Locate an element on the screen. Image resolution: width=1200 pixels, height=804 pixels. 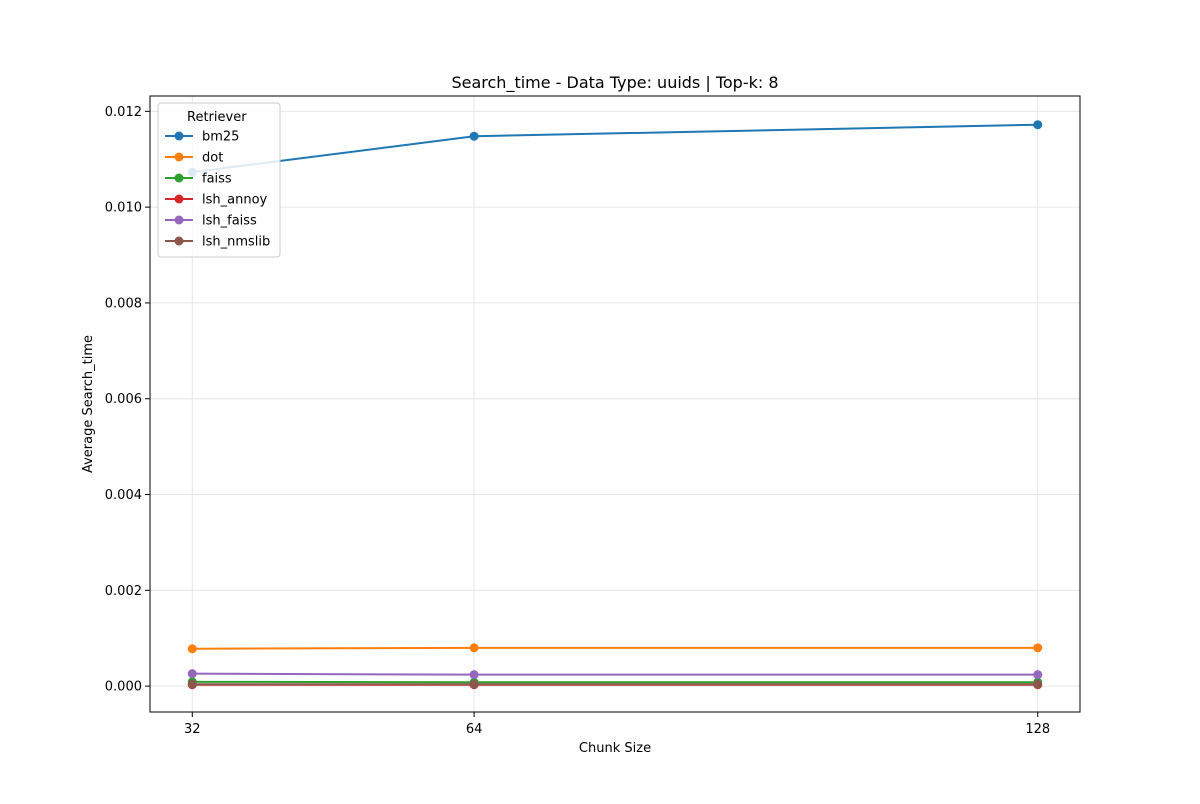
x-tick-label: 32 is located at coordinates (192, 729).